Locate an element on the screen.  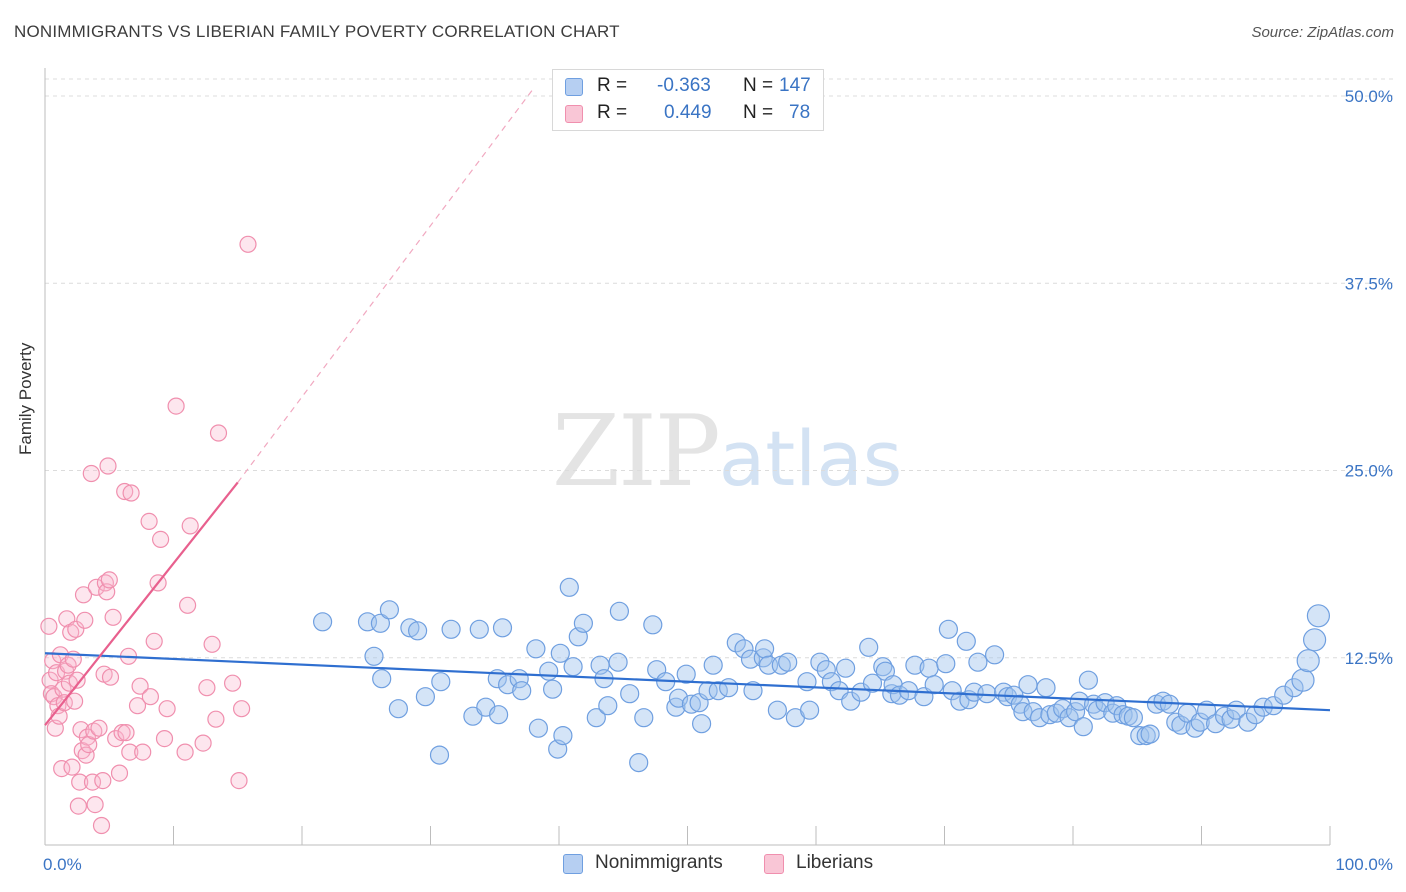
series-liberians is located at coordinates (148, 535).